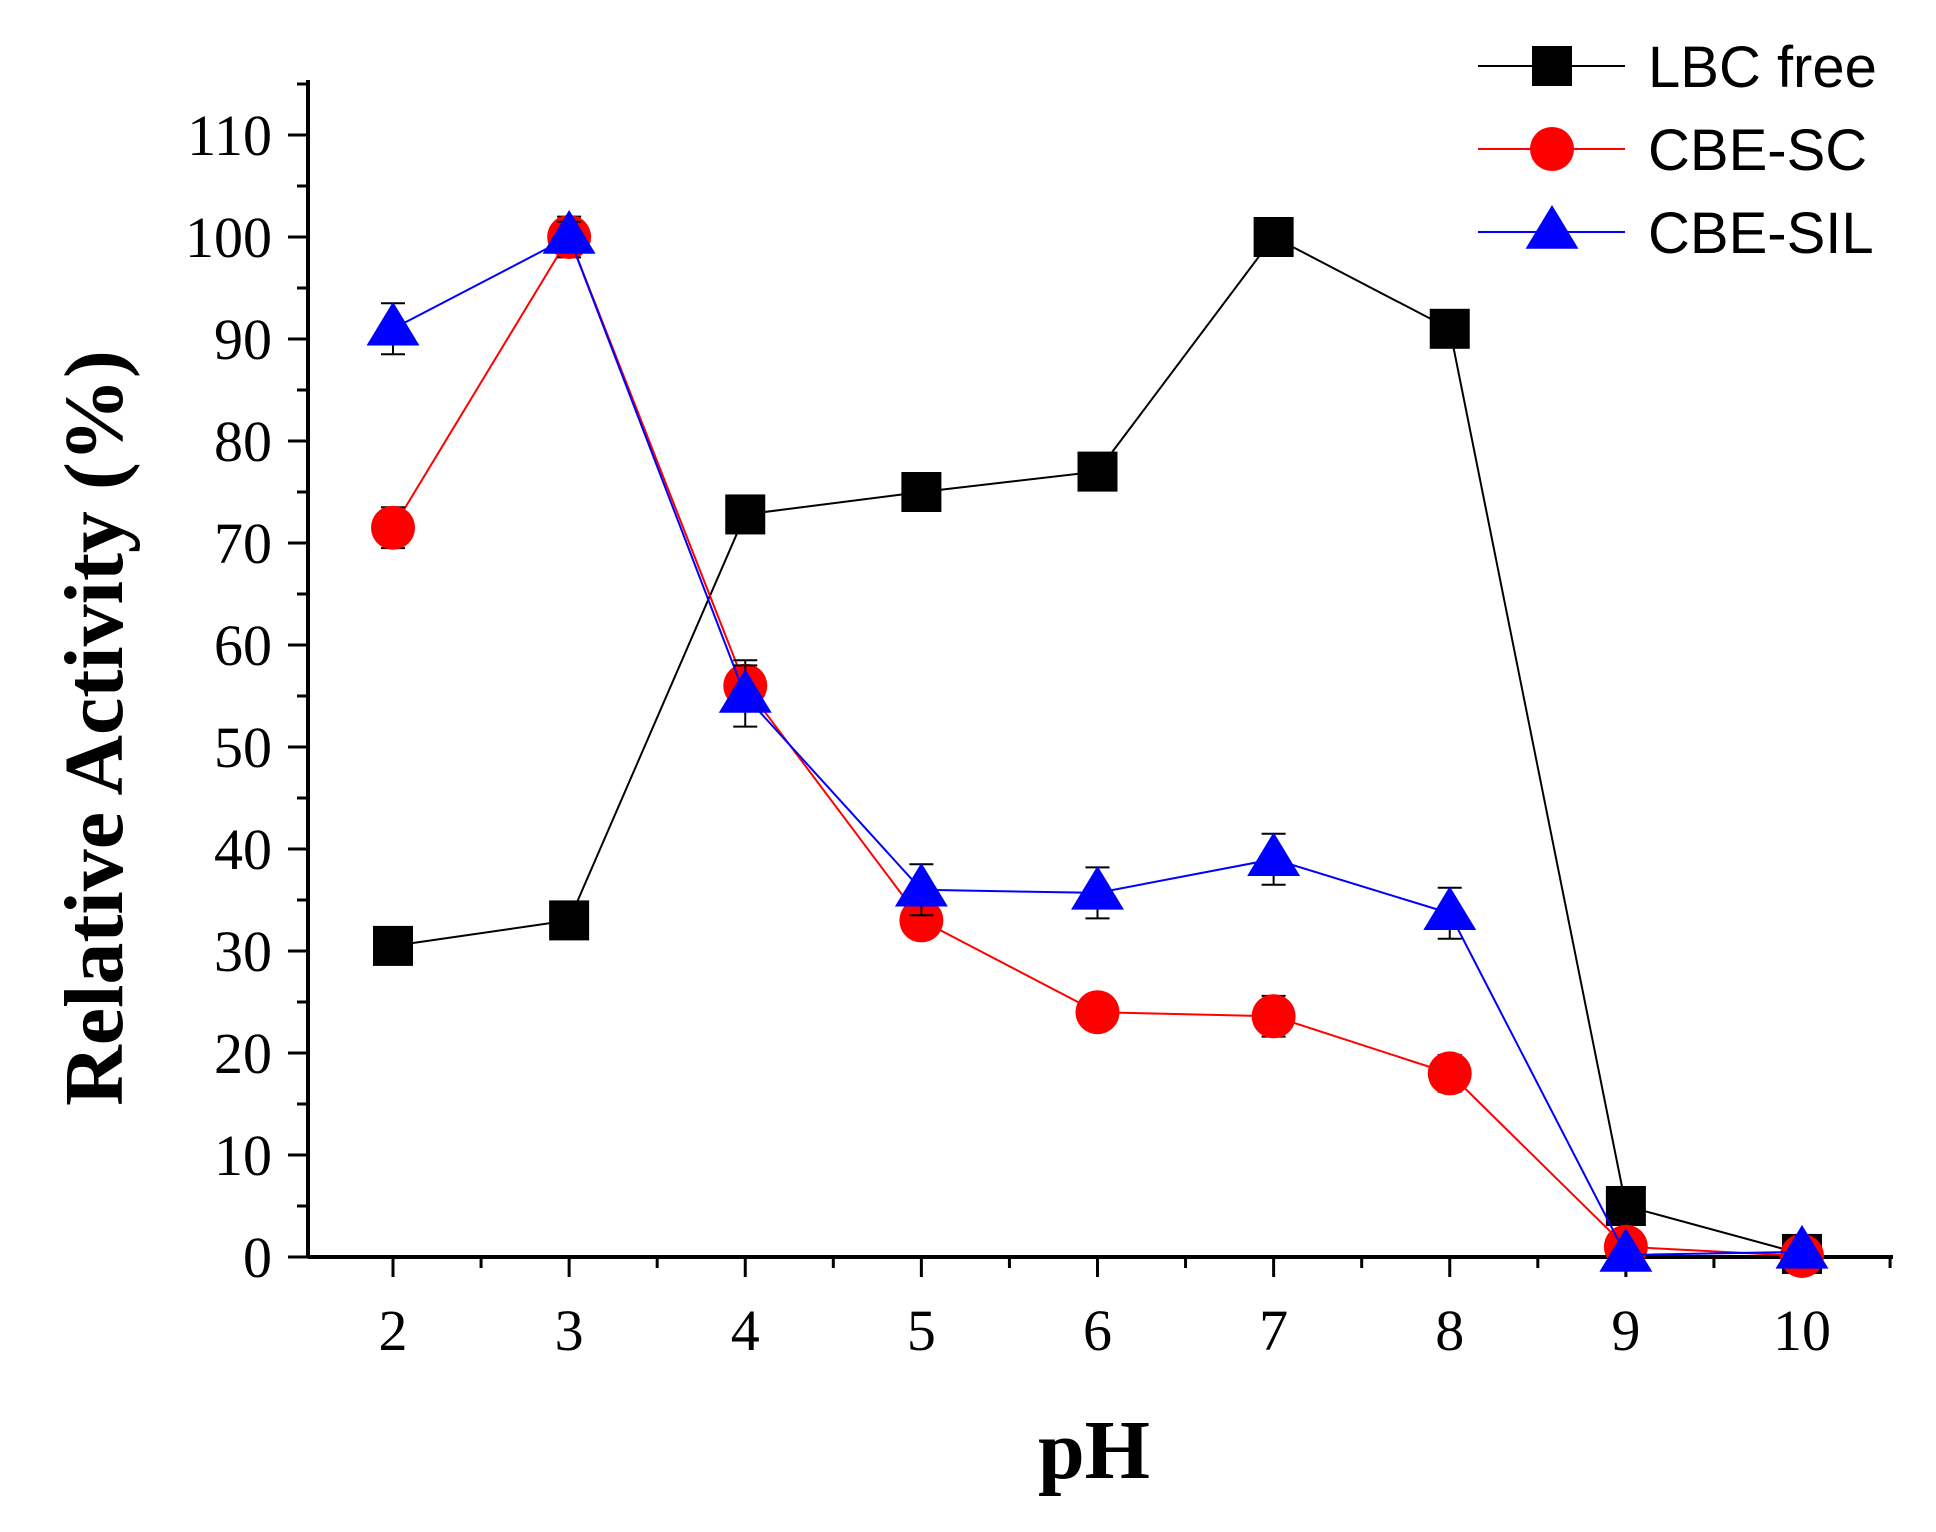 Image resolution: width=1936 pixels, height=1532 pixels. What do you see at coordinates (229, 135) in the screenshot?
I see `y-tick-label-110: 110` at bounding box center [229, 135].